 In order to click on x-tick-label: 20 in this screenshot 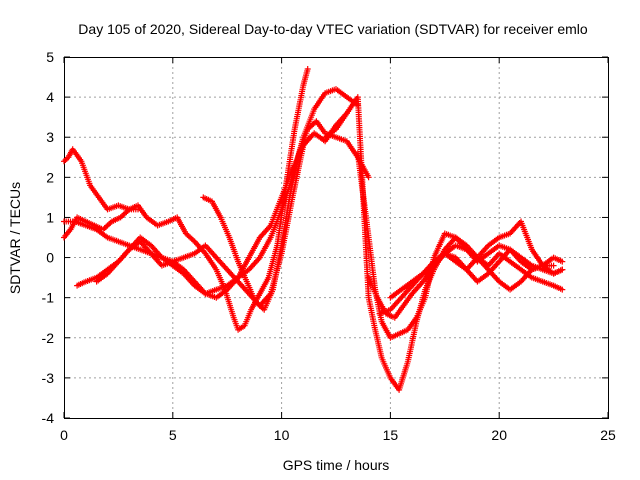, I will do `click(499, 435)`.